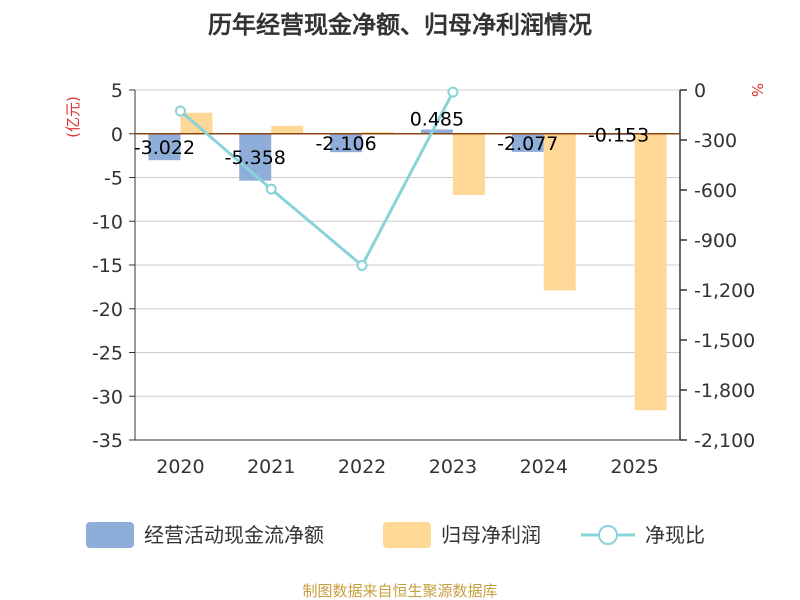  Describe the element at coordinates (715, 191) in the screenshot. I see `y-right-tick-label: -600` at that location.